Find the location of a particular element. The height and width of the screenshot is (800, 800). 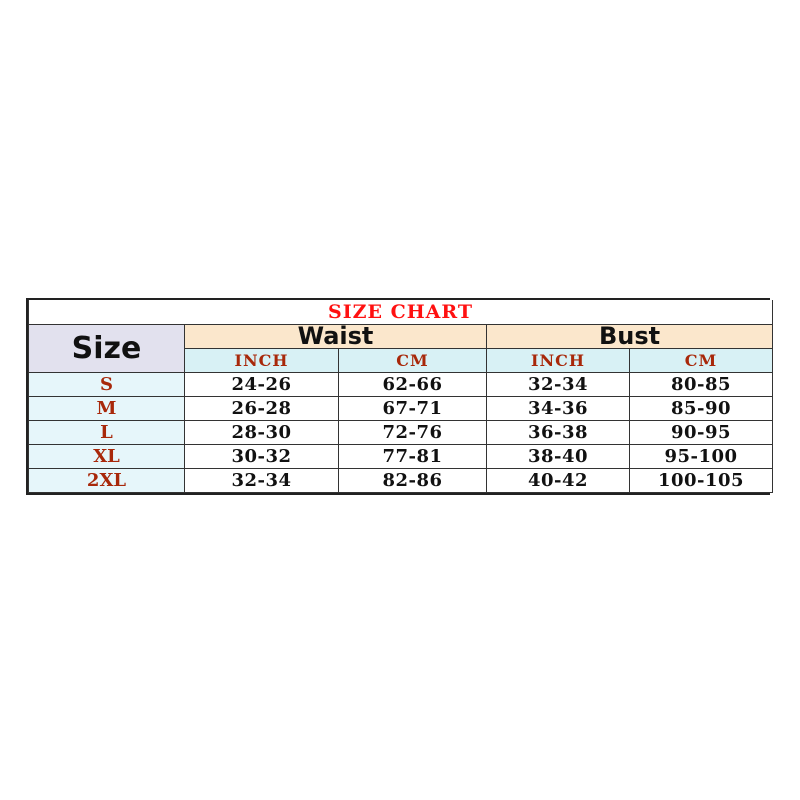

table-row: M 26-28 67-71 34-36 85-90 is located at coordinates (401, 408).